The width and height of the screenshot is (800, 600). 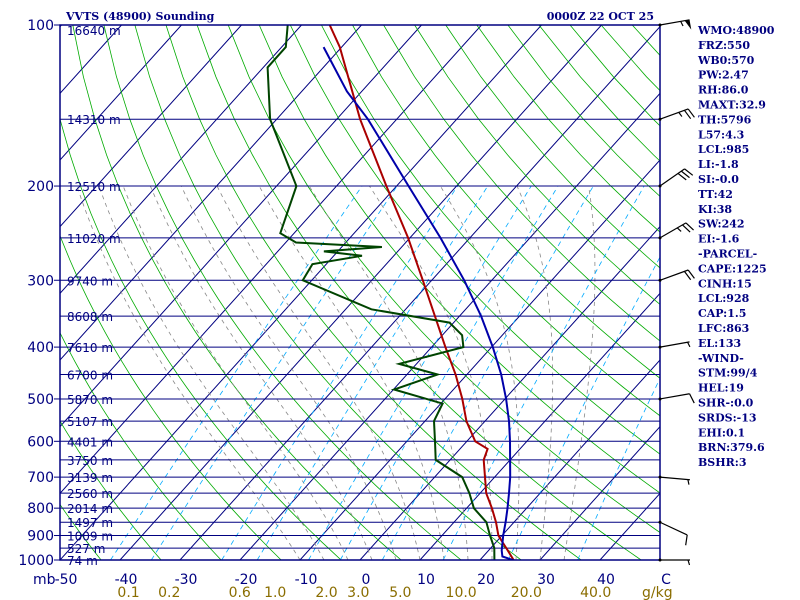 What do you see at coordinates (90, 509) in the screenshot?
I see `height-label: 2014 m` at bounding box center [90, 509].